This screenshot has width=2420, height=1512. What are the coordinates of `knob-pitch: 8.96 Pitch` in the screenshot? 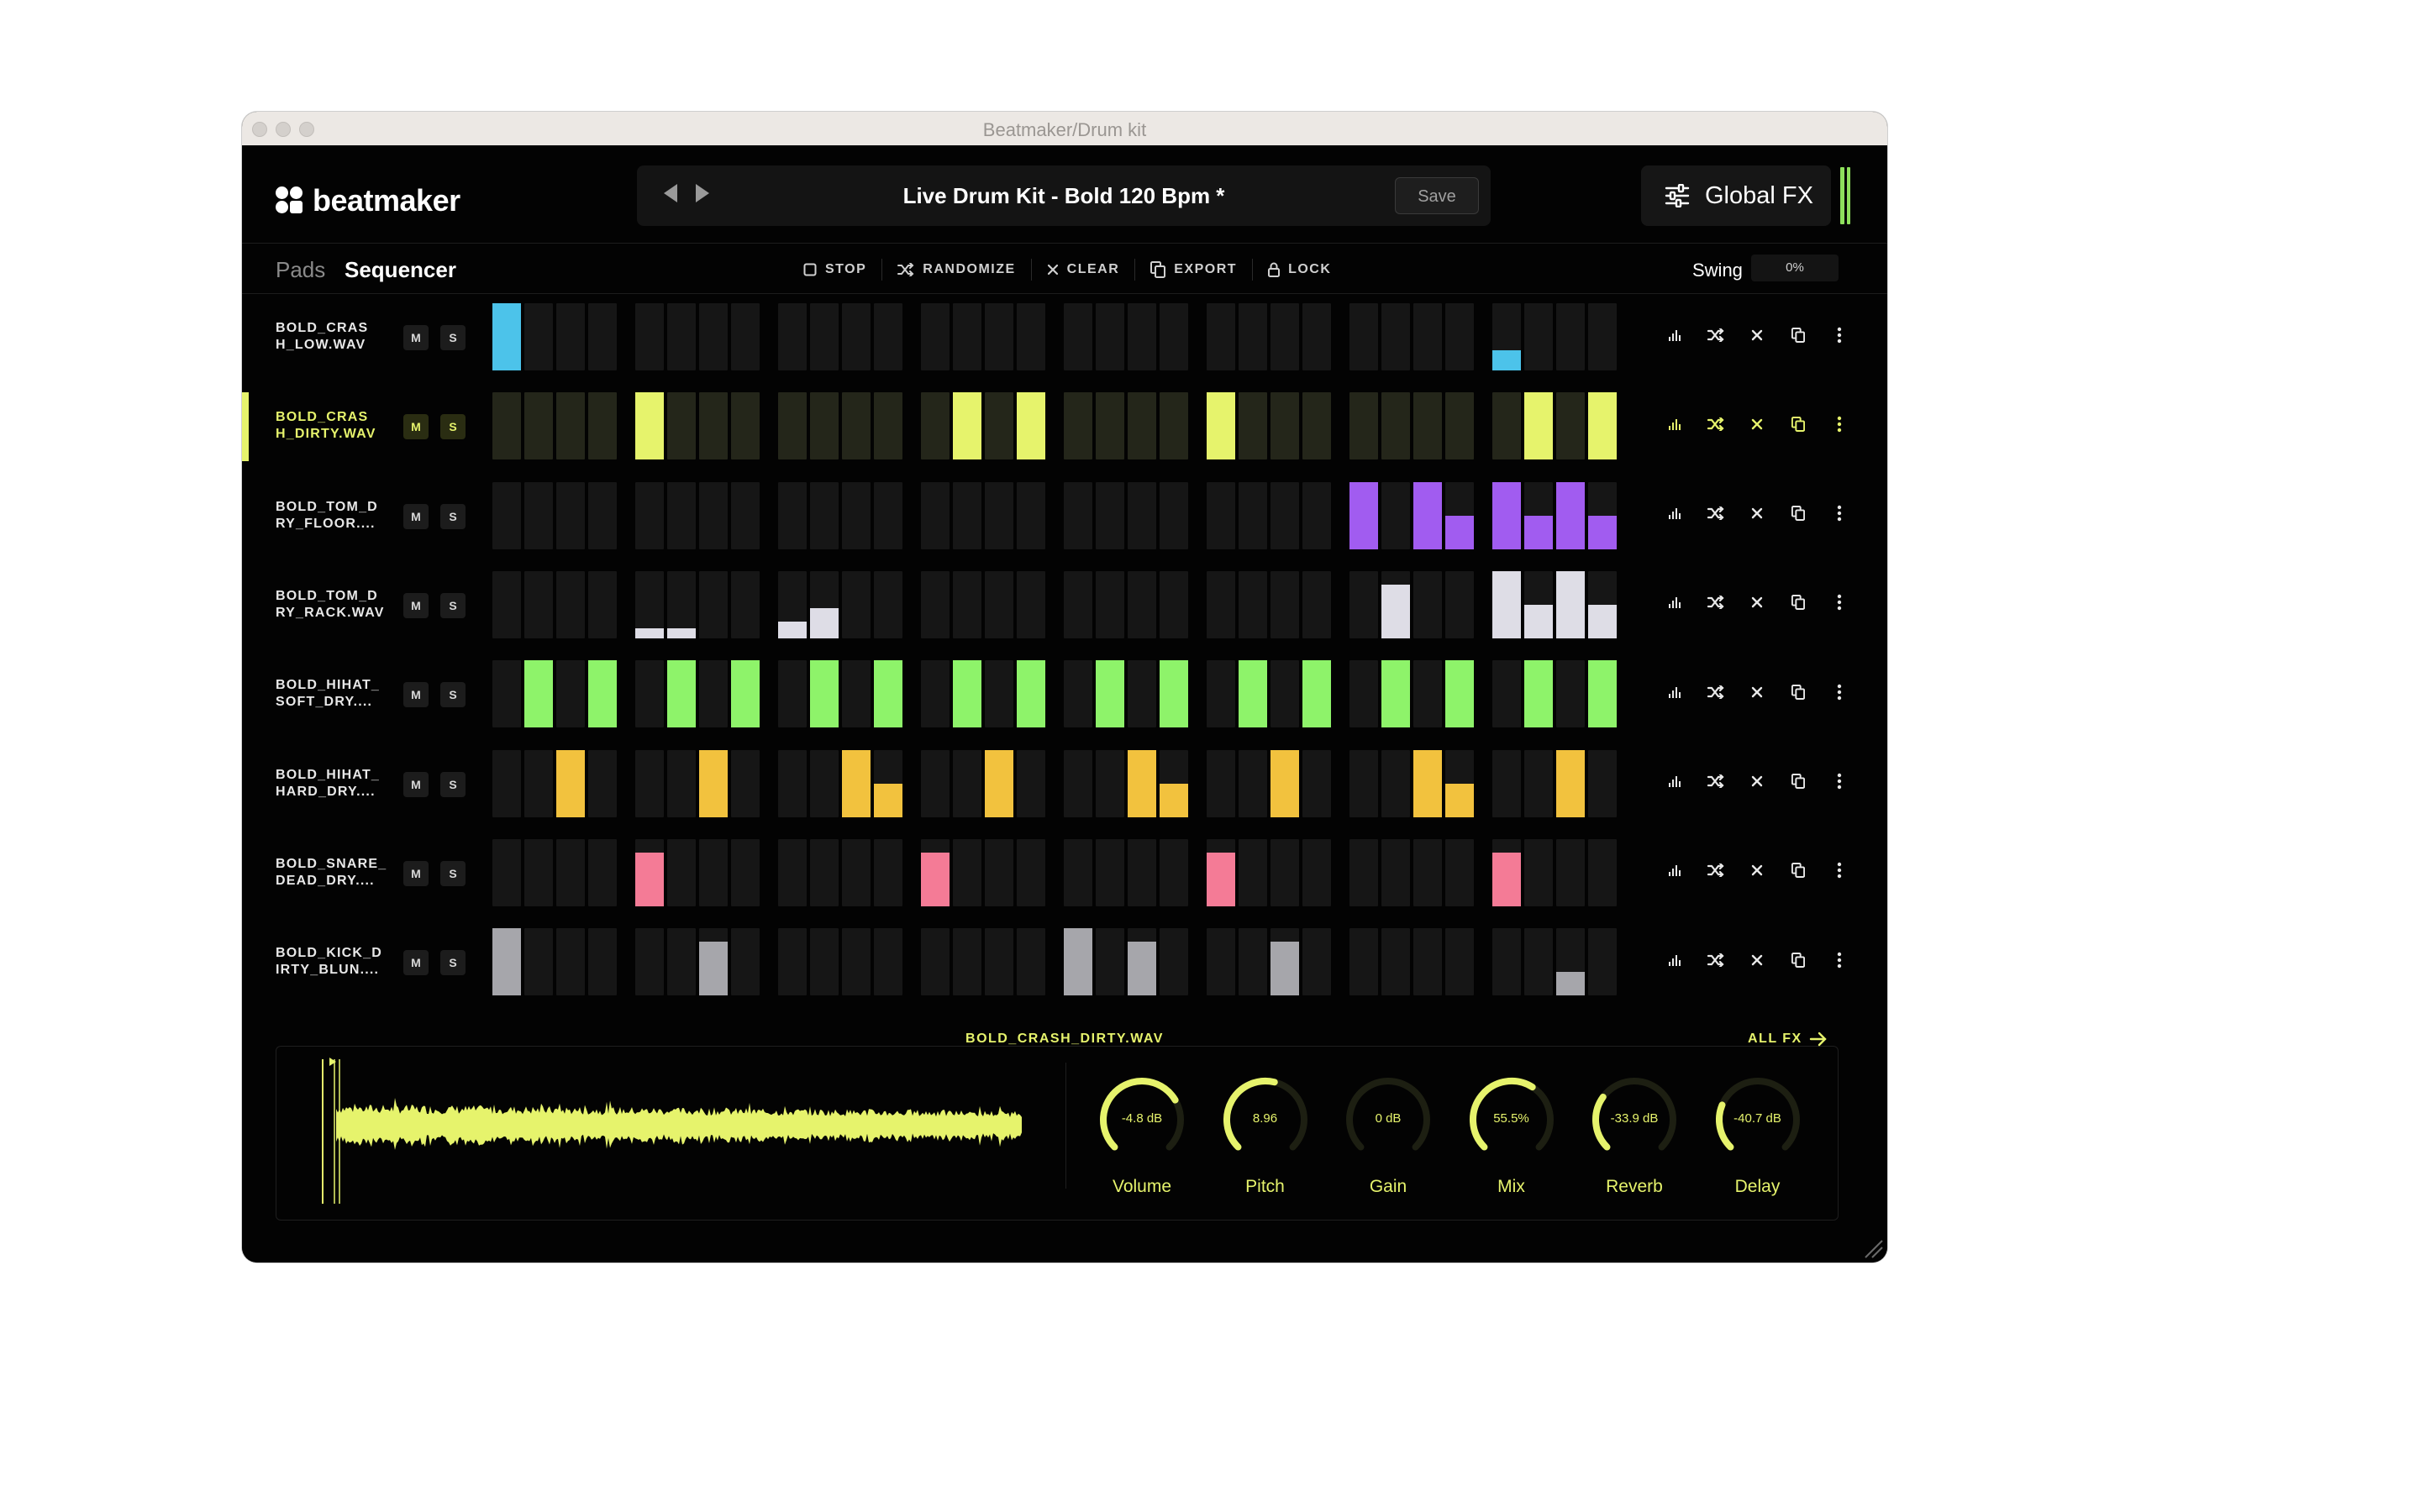 It's located at (1265, 1136).